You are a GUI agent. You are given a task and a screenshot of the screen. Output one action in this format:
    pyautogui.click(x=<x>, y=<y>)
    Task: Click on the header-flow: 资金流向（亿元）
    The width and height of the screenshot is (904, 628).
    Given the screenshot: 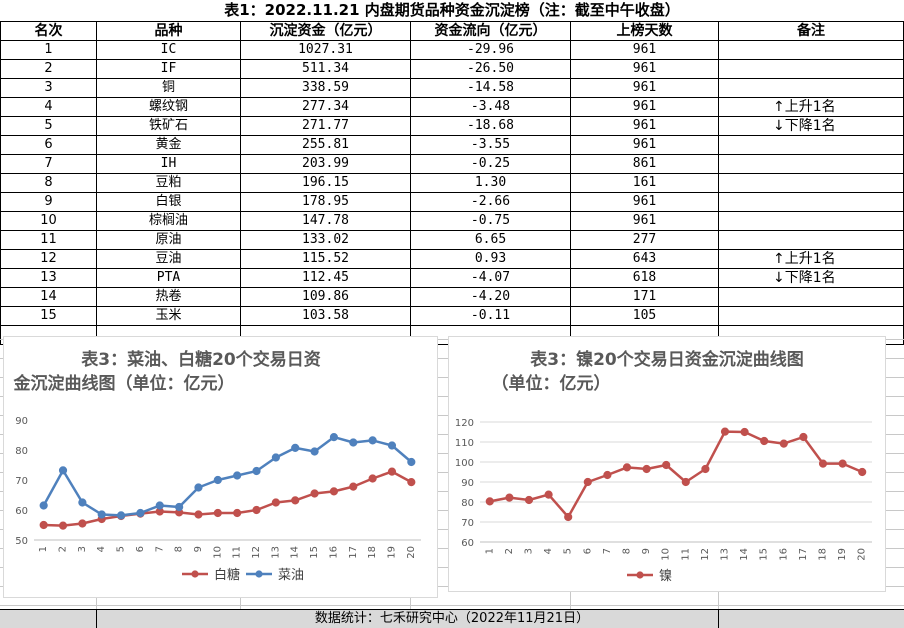 What is the action you would take?
    pyautogui.click(x=490, y=31)
    